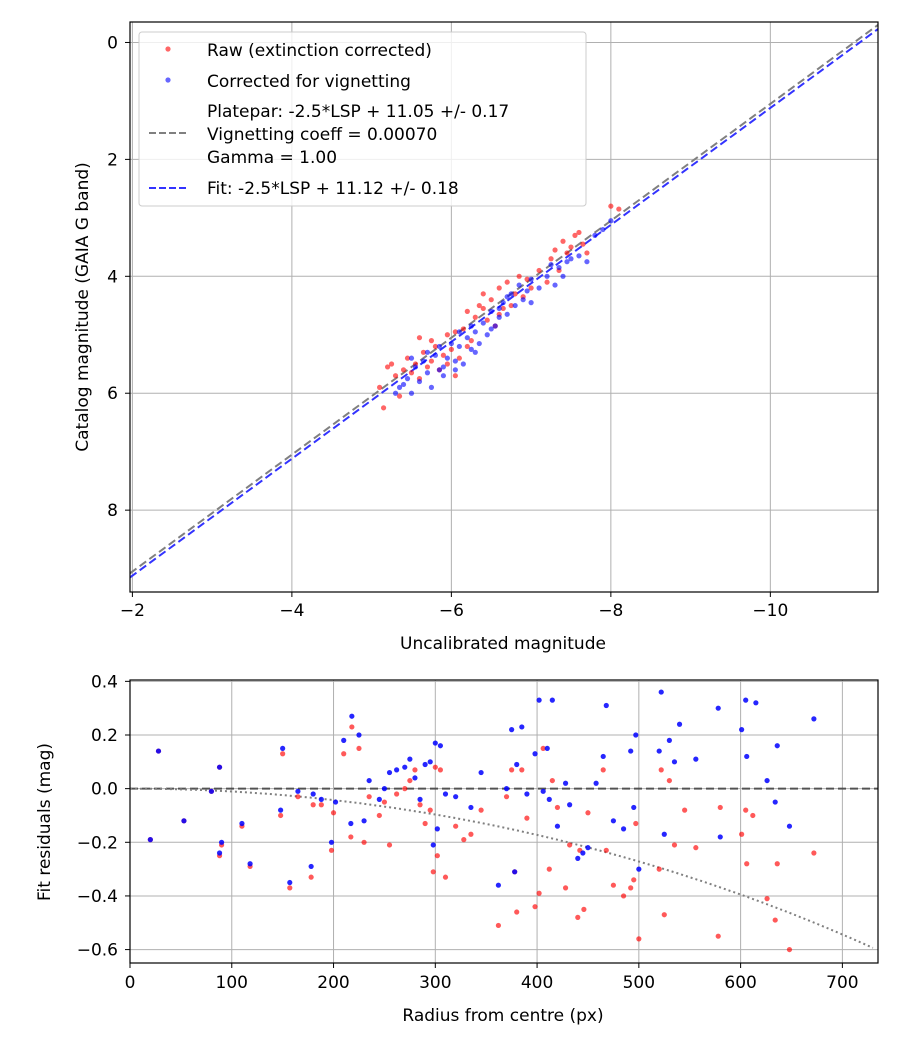 The image size is (900, 1050). I want to click on top-x-tick-label: −8, so click(610, 611).